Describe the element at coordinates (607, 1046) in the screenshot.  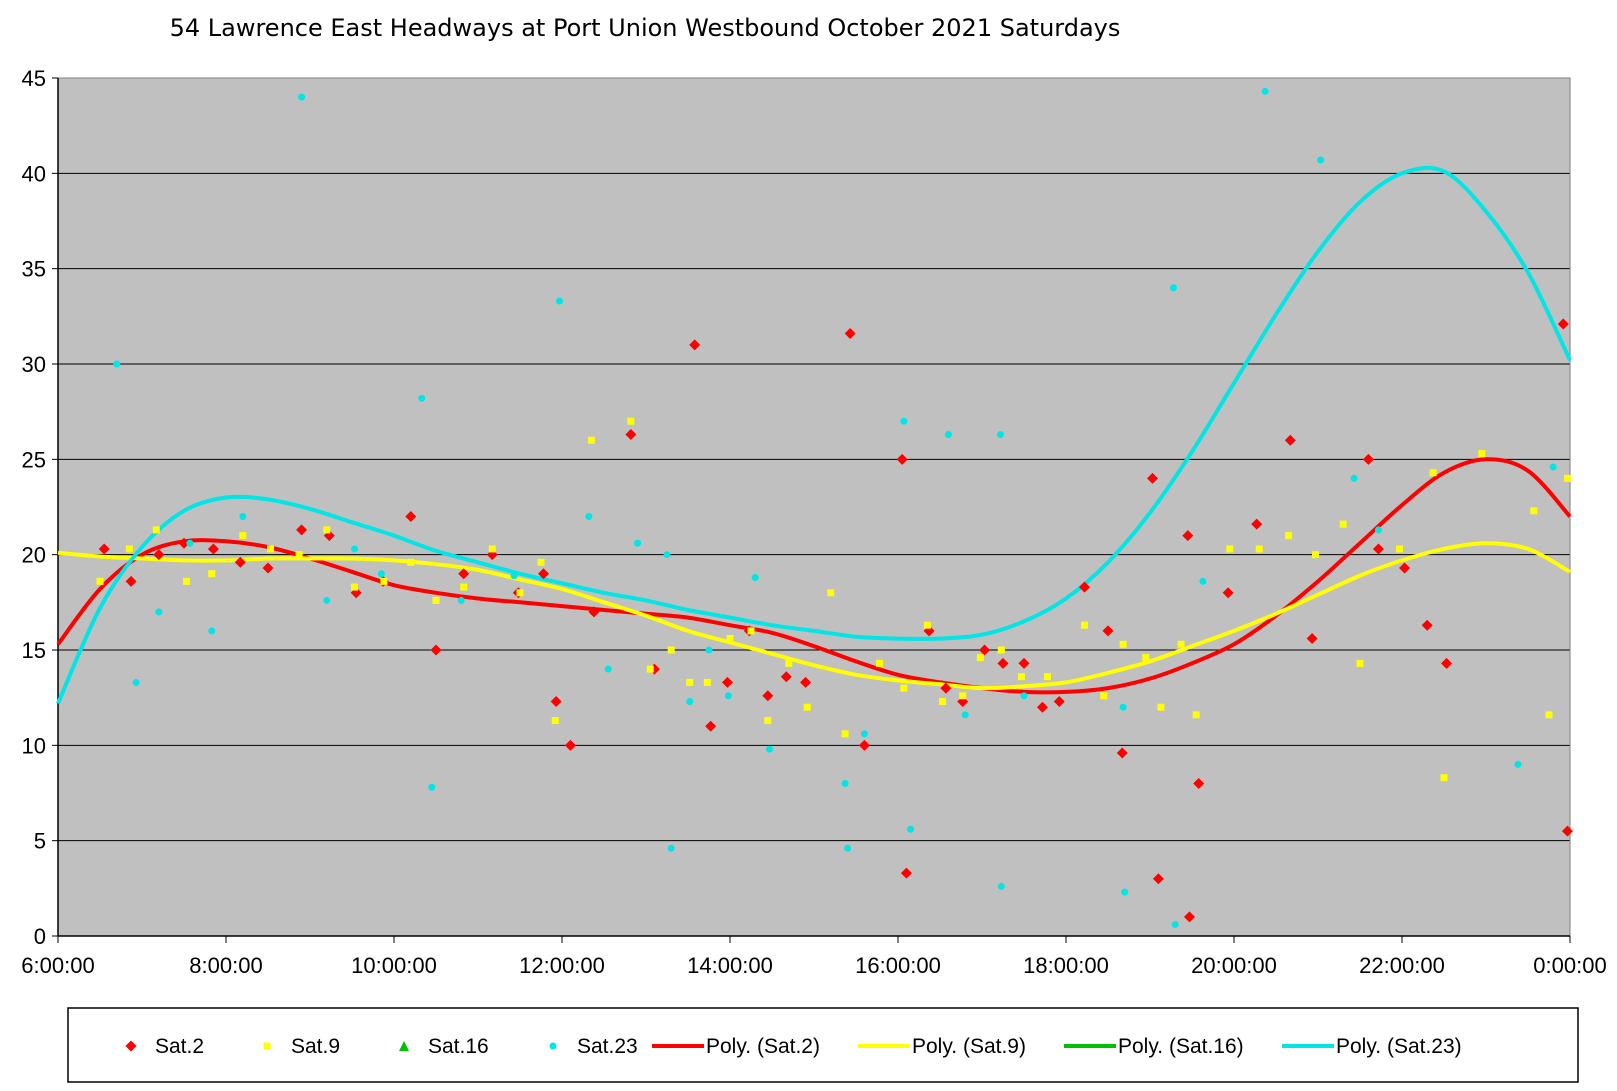
I see `legend-label-sat-23: Sat.23` at that location.